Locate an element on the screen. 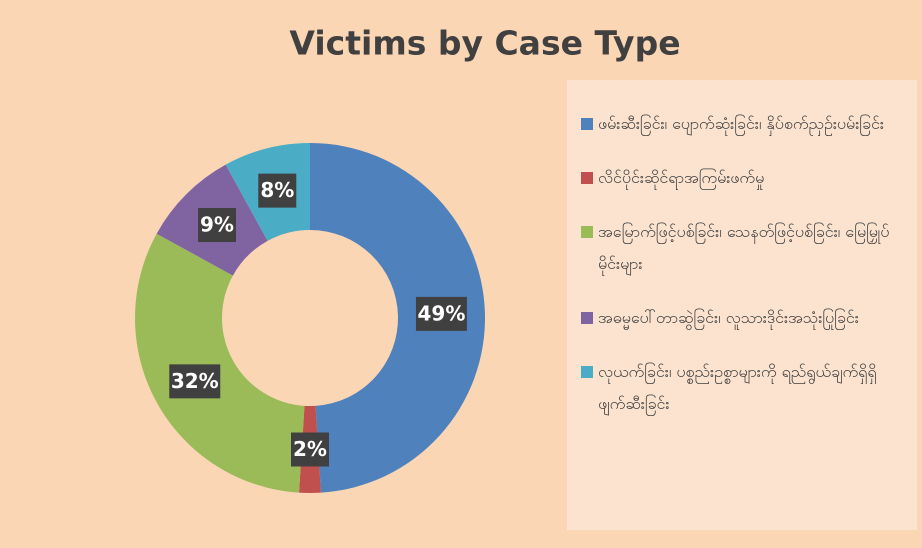 The width and height of the screenshot is (922, 548). data-label: 9% is located at coordinates (217, 225).